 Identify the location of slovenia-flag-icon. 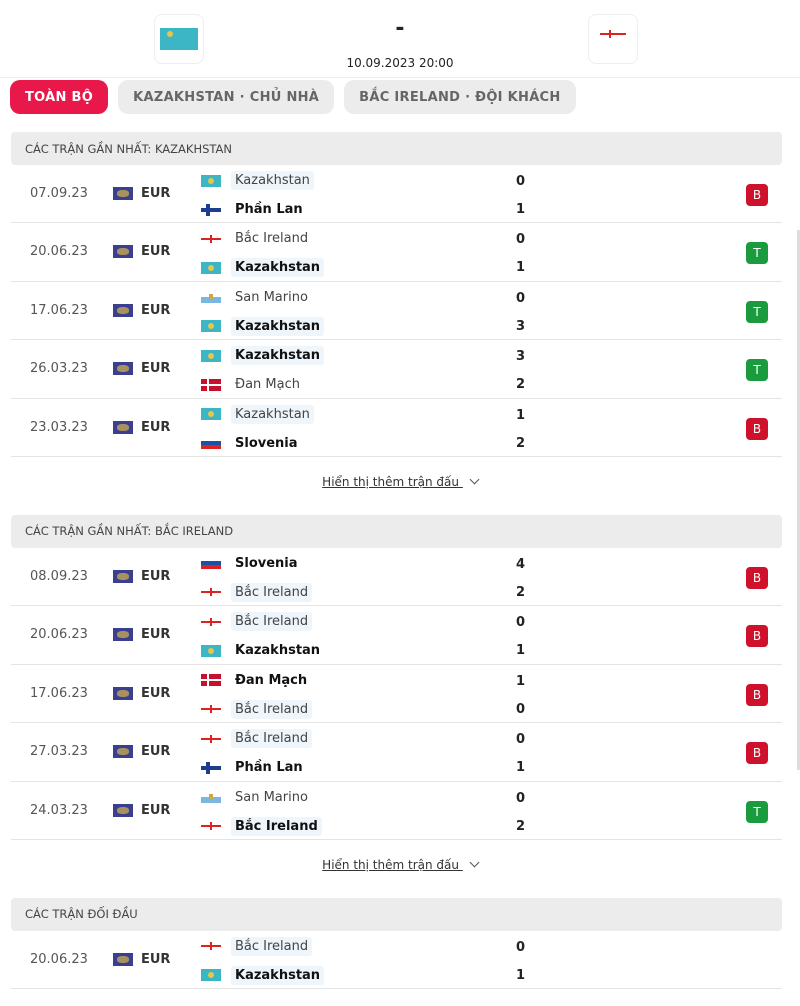
(211, 443).